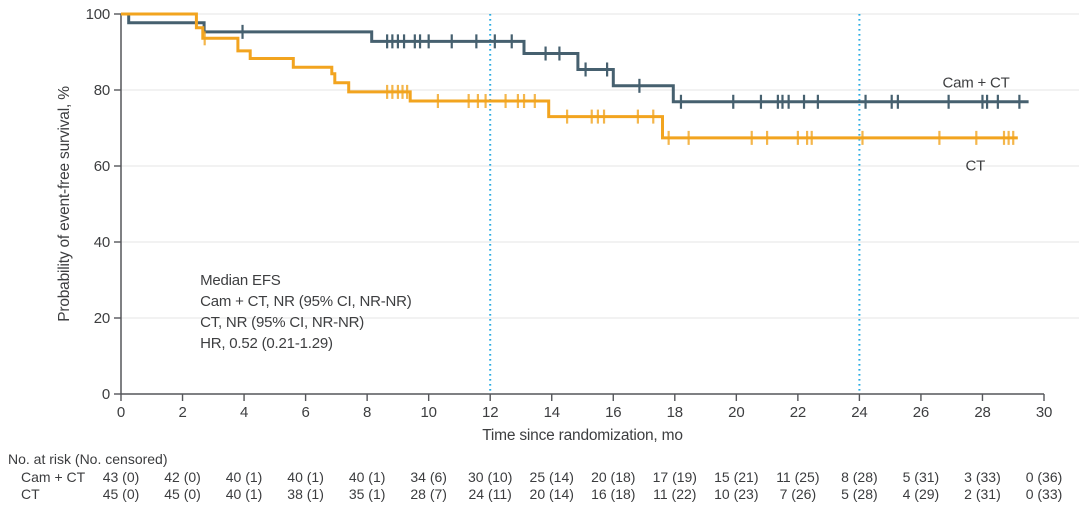  Describe the element at coordinates (613, 477) in the screenshot. I see `risk-cell: 20 (18)` at that location.